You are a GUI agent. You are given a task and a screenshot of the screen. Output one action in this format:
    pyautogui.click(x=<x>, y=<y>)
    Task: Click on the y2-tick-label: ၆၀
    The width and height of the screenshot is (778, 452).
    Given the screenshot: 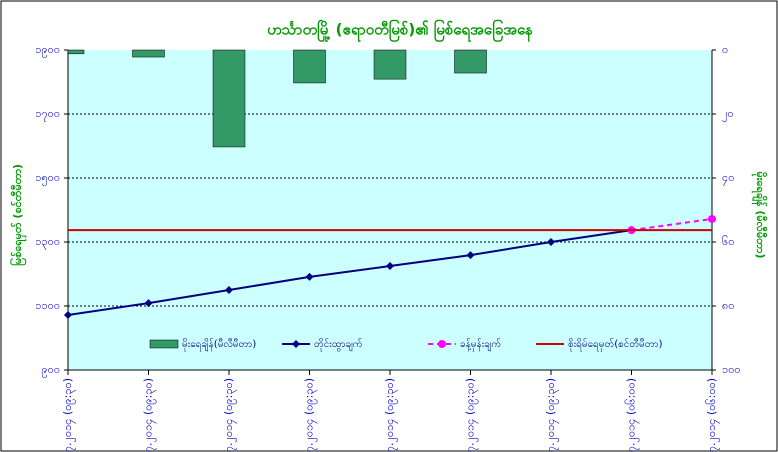 What is the action you would take?
    pyautogui.click(x=728, y=241)
    